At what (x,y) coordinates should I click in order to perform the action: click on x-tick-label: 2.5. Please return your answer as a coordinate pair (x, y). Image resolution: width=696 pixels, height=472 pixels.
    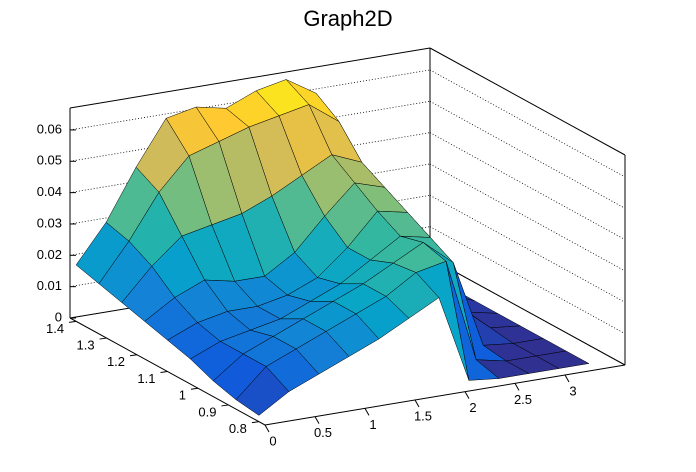
    Looking at the image, I should click on (523, 399).